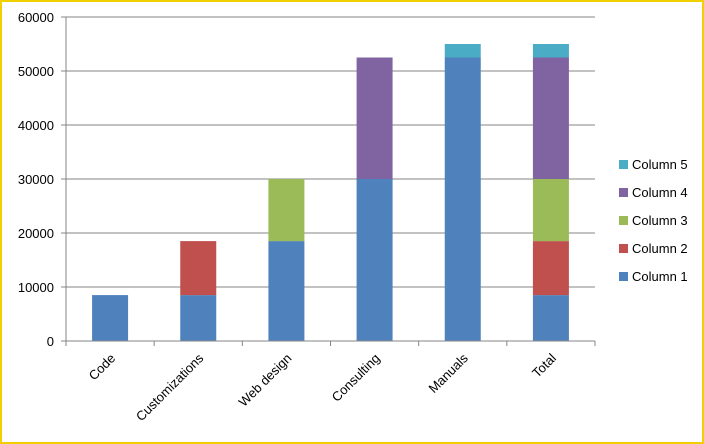  I want to click on legend-label: Column 3, so click(660, 220).